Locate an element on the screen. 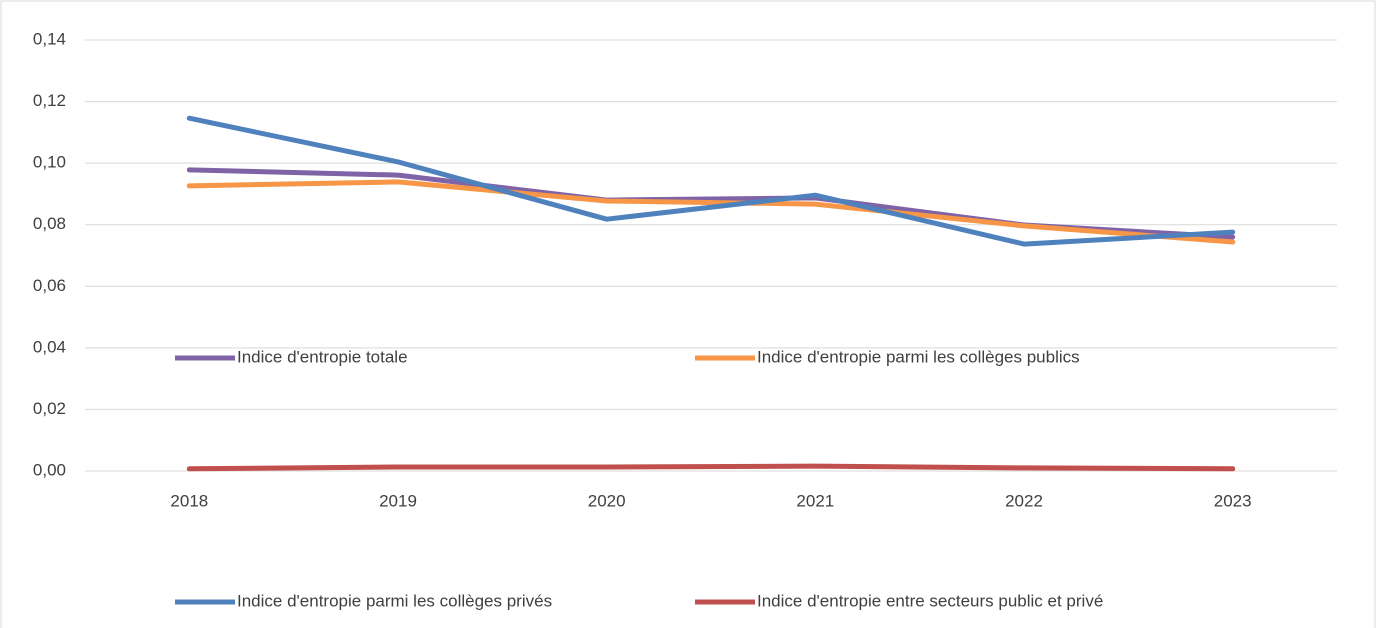 The height and width of the screenshot is (628, 1376). y-tick-label: 0,14 is located at coordinates (49, 38).